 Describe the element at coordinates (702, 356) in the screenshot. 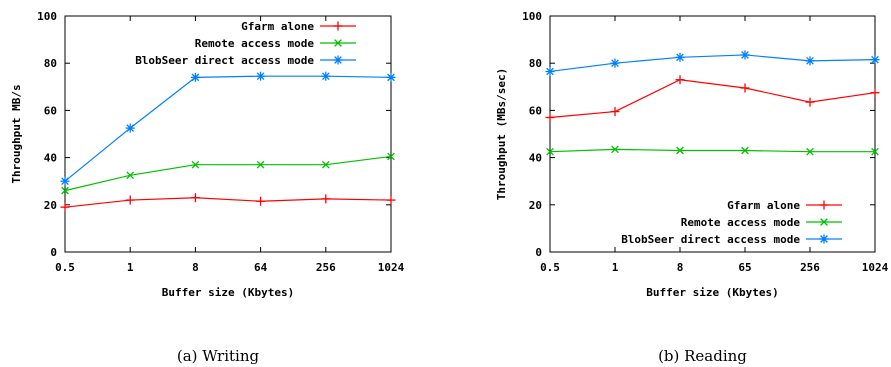

I see `figure-caption: (b) Reading` at that location.